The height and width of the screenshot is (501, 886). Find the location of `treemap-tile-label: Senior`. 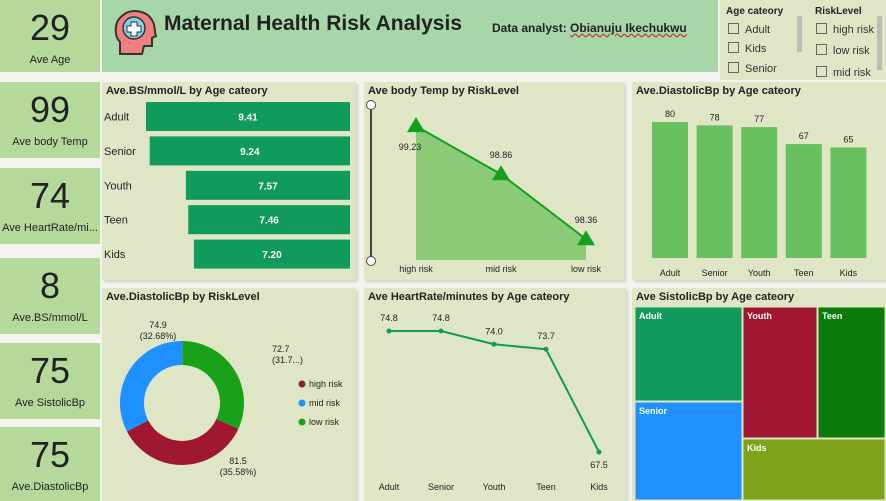

treemap-tile-label: Senior is located at coordinates (653, 411).